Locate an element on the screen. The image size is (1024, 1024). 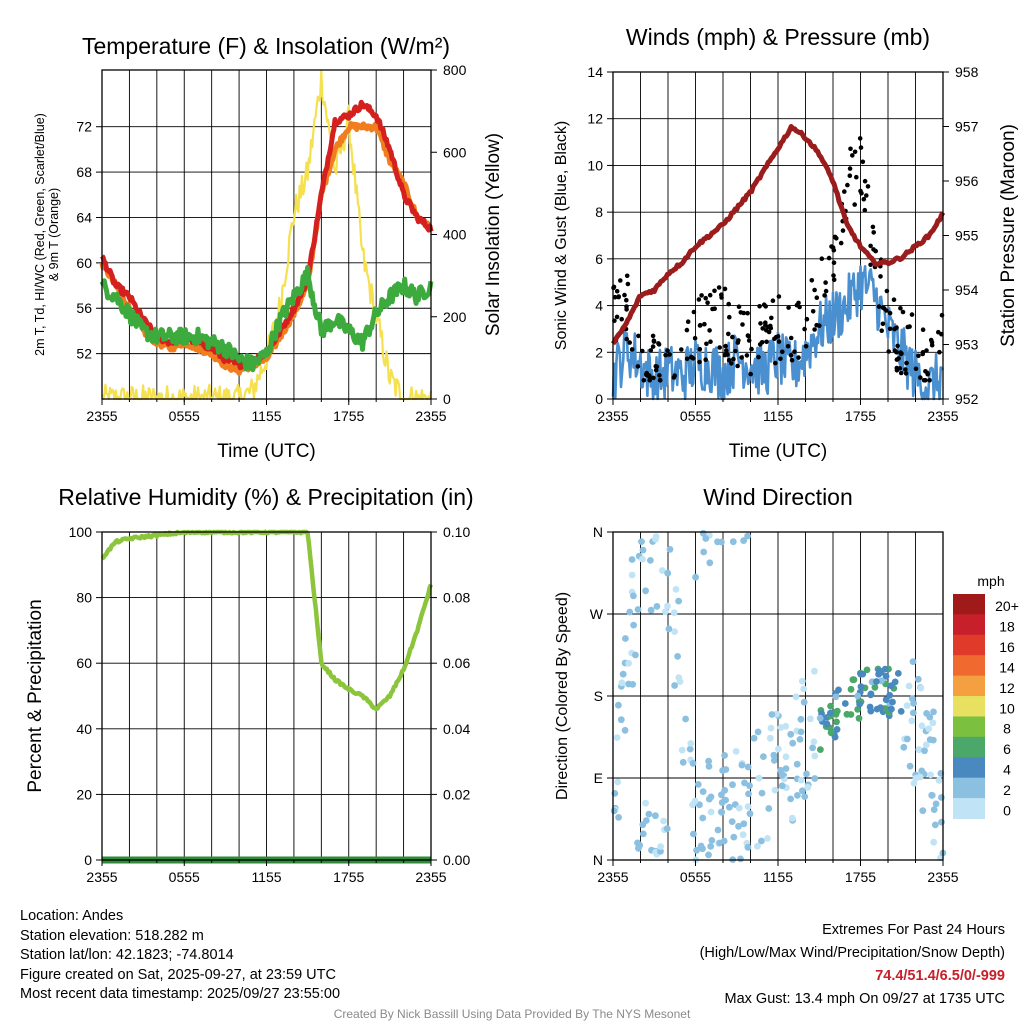
colorbar-swatch is located at coordinates (969, 747).